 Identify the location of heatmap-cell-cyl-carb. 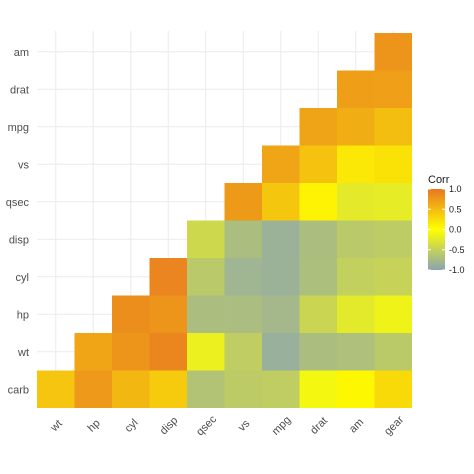
(131, 389).